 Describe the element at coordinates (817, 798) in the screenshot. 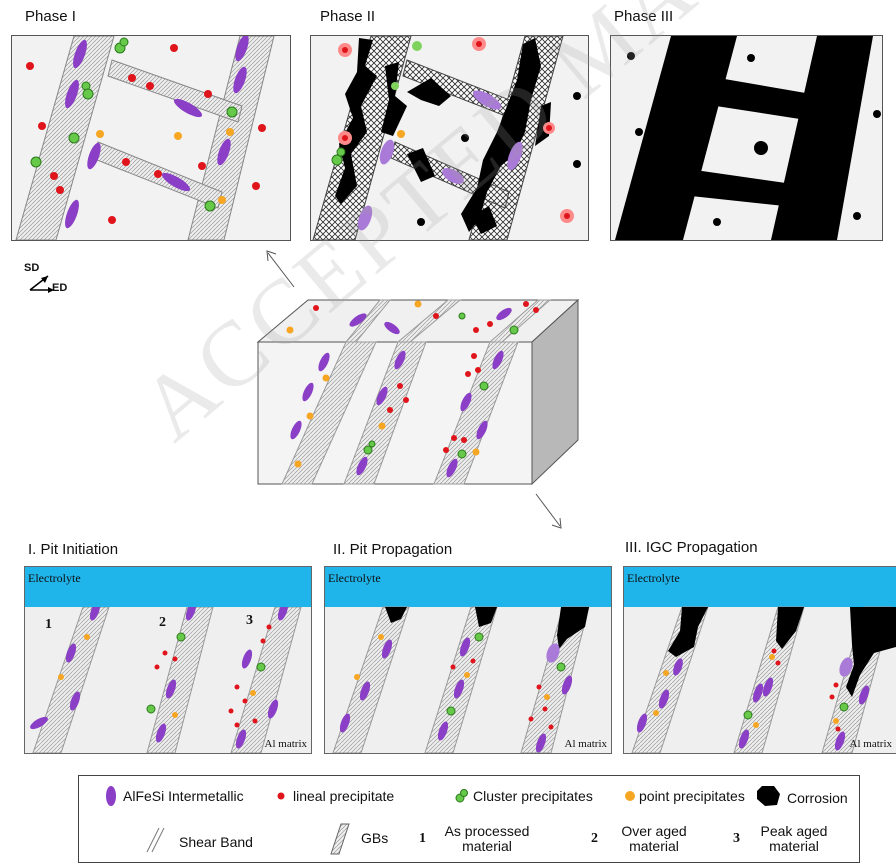

I see `legend-corrosion: Corrosion` at that location.